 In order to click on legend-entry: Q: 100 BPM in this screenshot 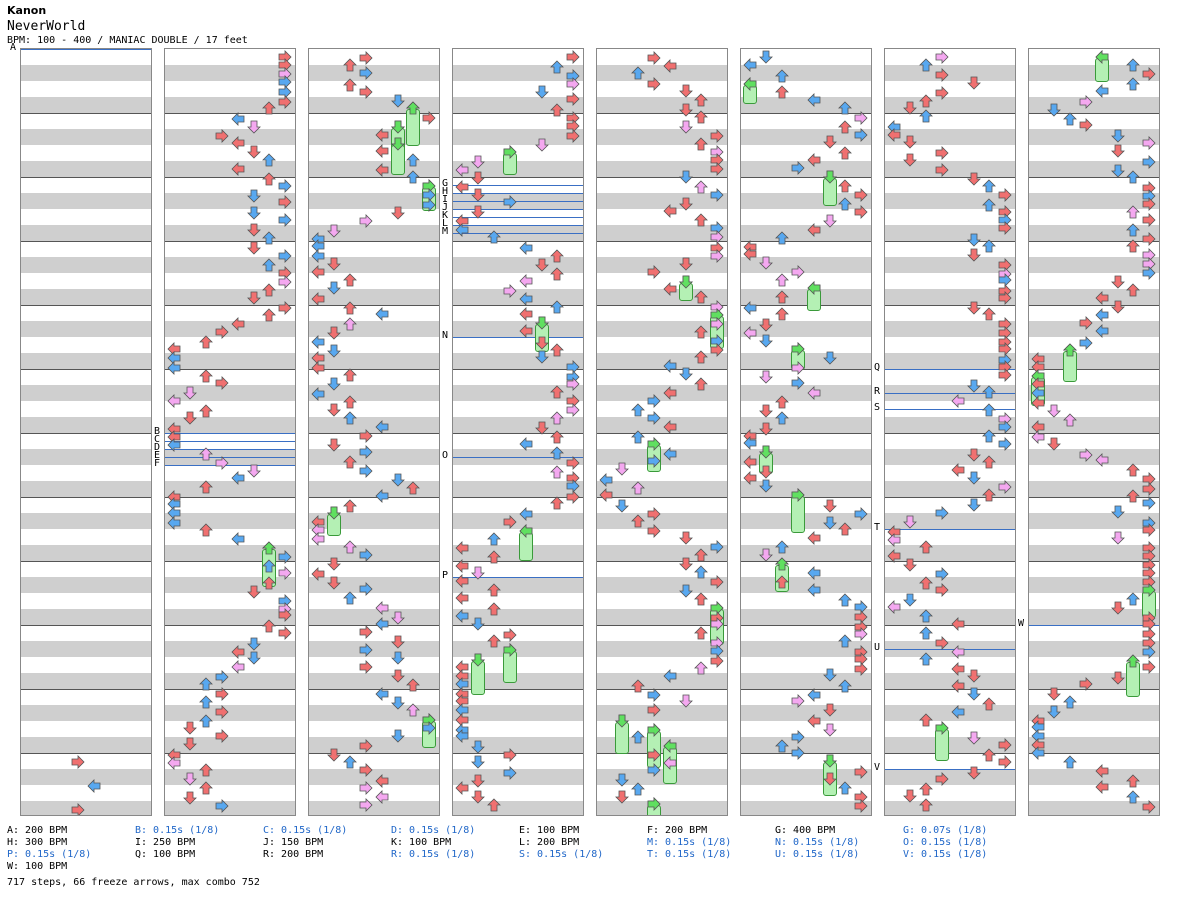, I will do `click(165, 854)`.